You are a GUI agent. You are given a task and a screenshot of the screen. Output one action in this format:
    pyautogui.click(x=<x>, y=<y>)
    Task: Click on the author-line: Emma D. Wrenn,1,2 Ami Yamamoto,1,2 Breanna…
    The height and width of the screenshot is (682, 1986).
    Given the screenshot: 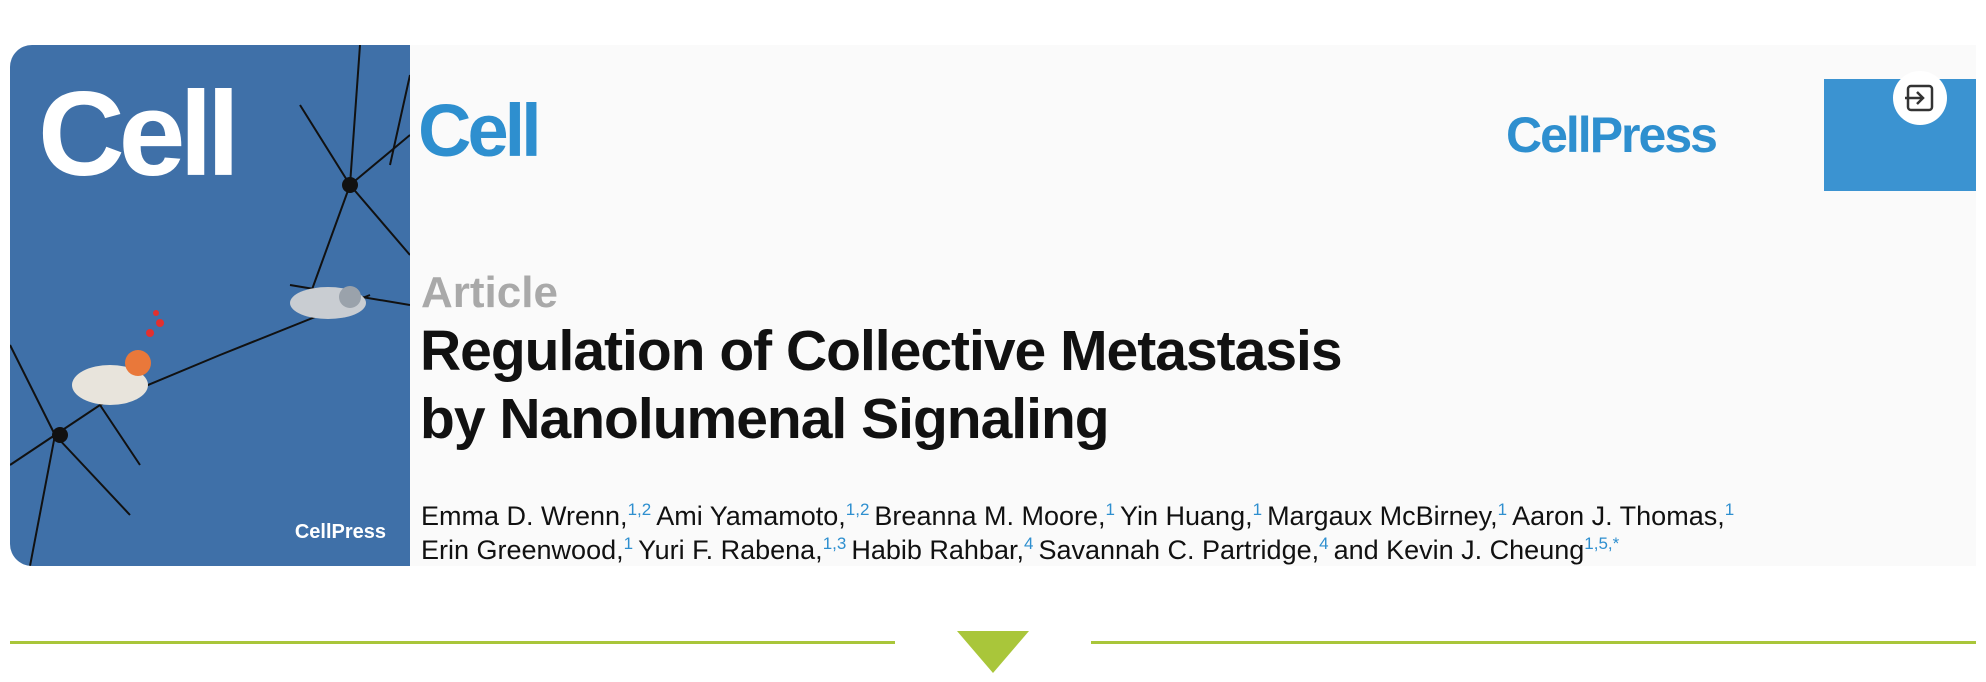 What is the action you would take?
    pyautogui.click(x=1080, y=516)
    